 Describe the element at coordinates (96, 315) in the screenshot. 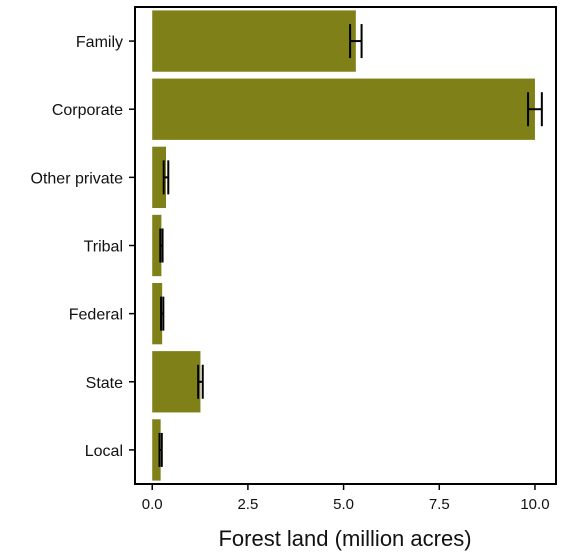

I see `y-tick-label: Federal` at that location.